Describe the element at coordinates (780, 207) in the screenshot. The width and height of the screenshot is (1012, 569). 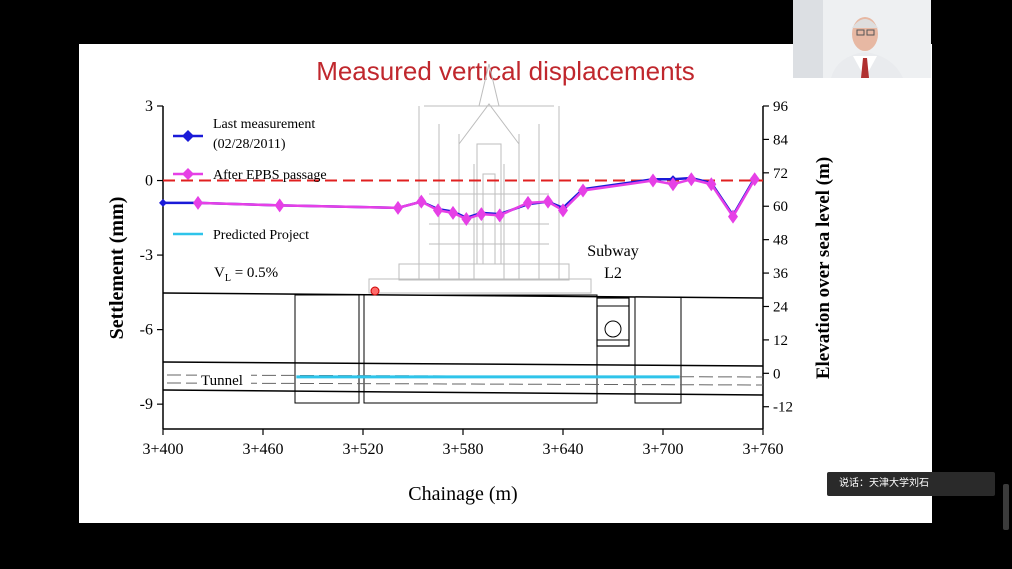
I see `y2-tick-label: 60` at that location.